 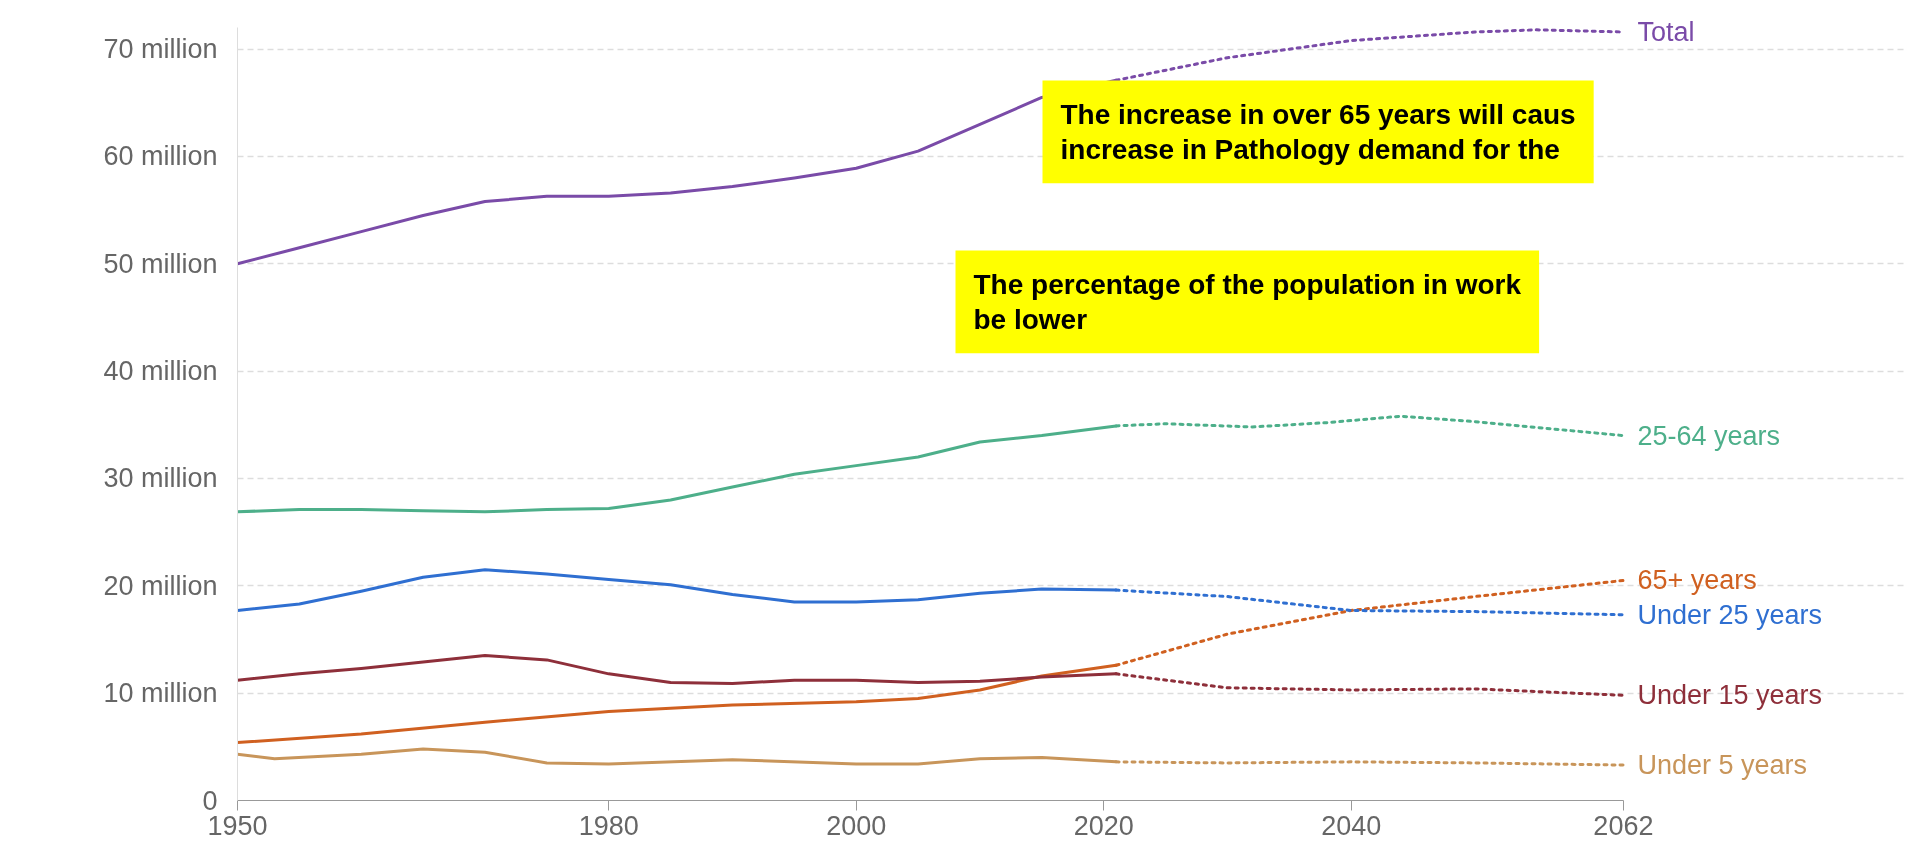 What do you see at coordinates (160, 478) in the screenshot?
I see `y-tick-label: 30 million` at bounding box center [160, 478].